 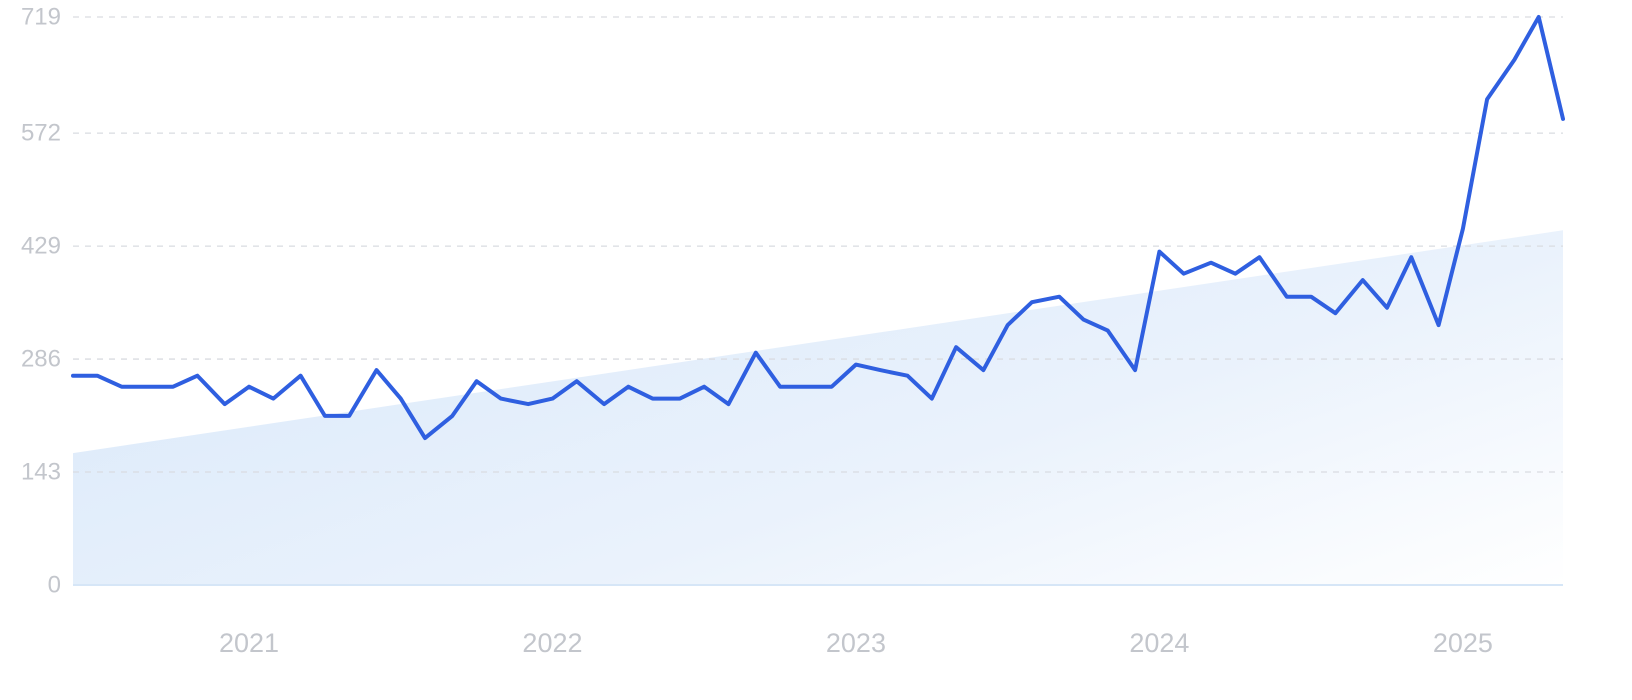 I want to click on y-tick-label: 143, so click(x=41, y=472).